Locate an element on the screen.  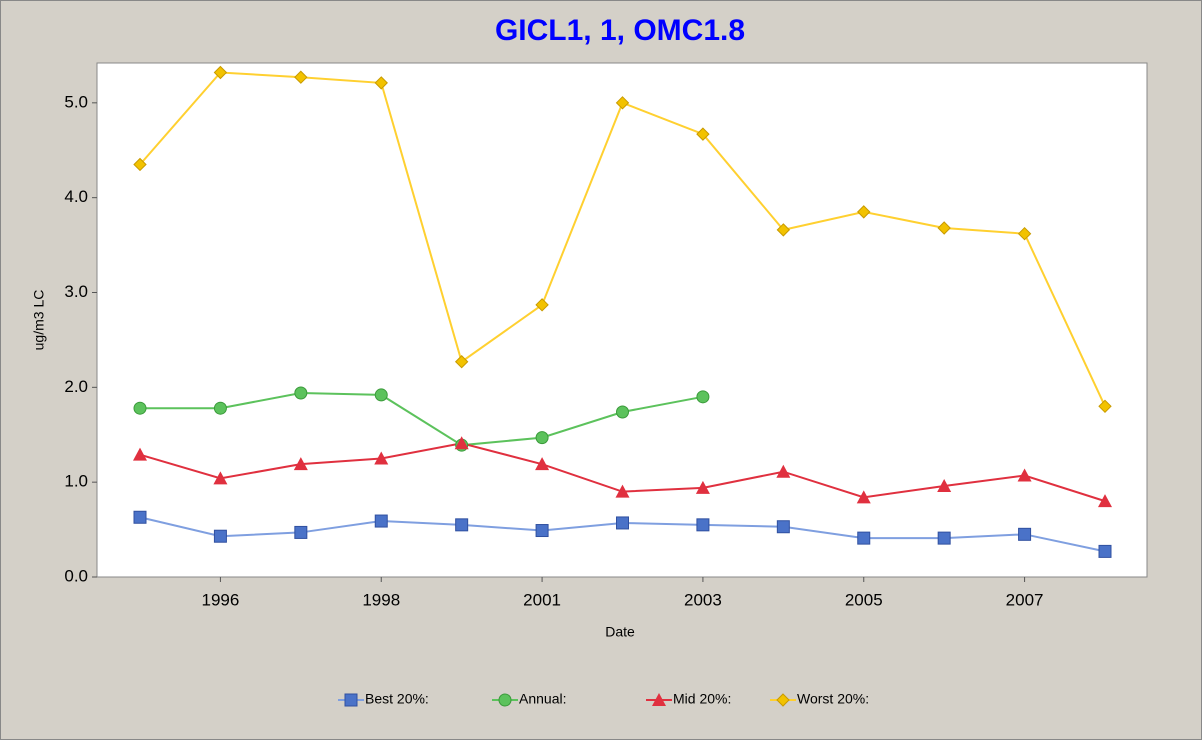
y-axis-label: ug/m3 LC is located at coordinates (39, 320).